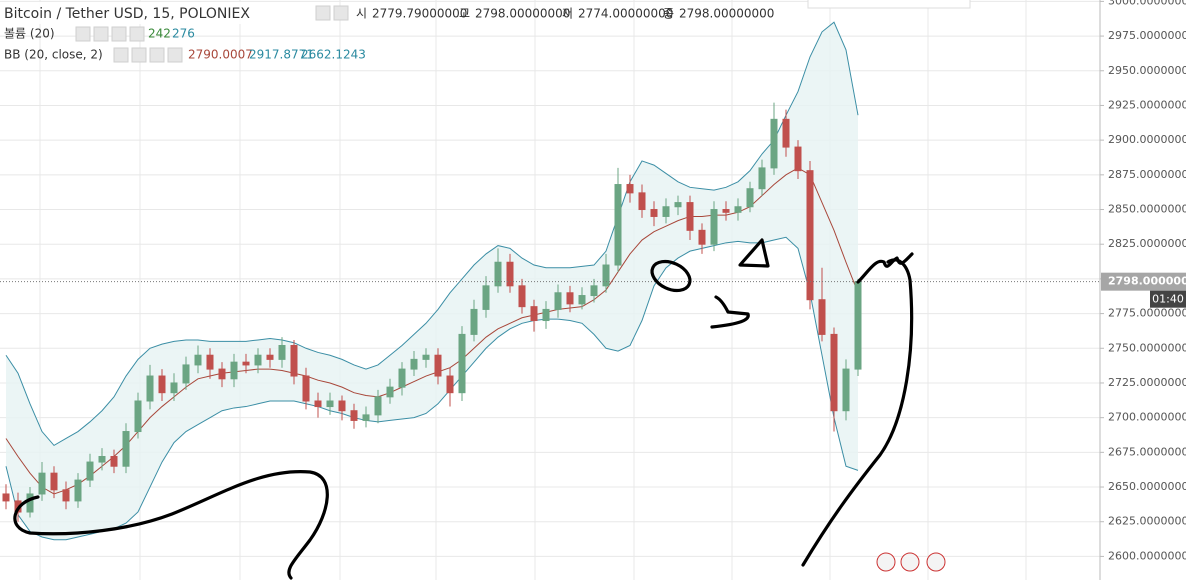 Image resolution: width=1186 pixels, height=580 pixels. What do you see at coordinates (857, 412) in the screenshot?
I see `doodle-curve` at bounding box center [857, 412].